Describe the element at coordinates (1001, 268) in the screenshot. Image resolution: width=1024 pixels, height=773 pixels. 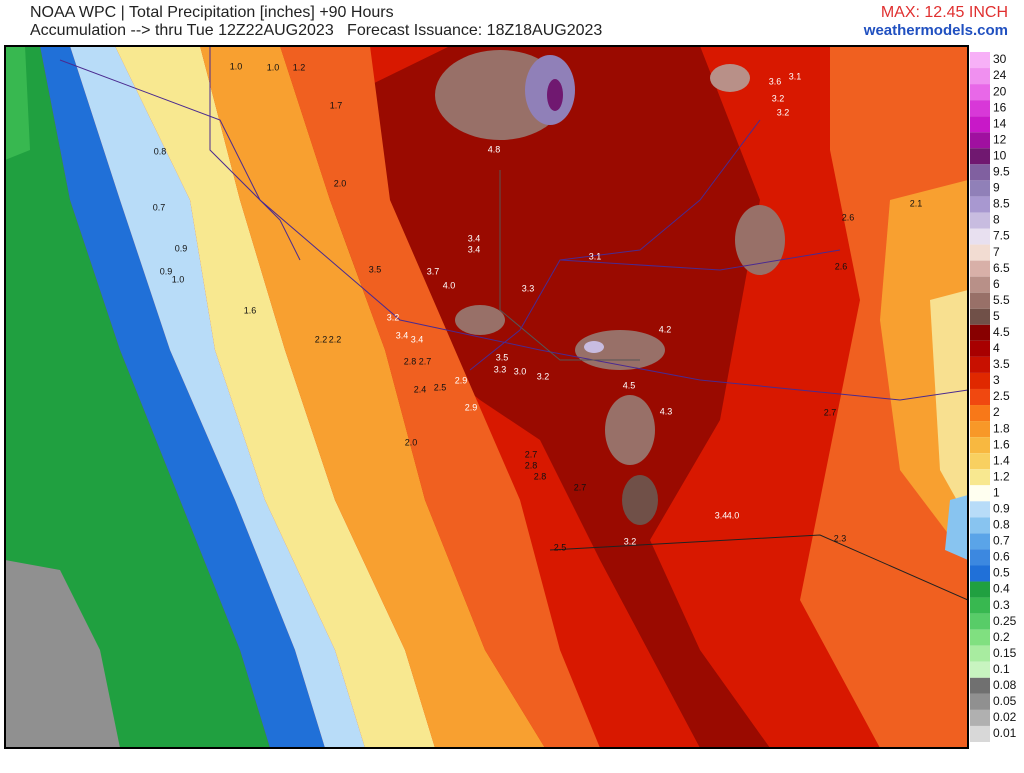
I see `legend-label: 6.5` at that location.